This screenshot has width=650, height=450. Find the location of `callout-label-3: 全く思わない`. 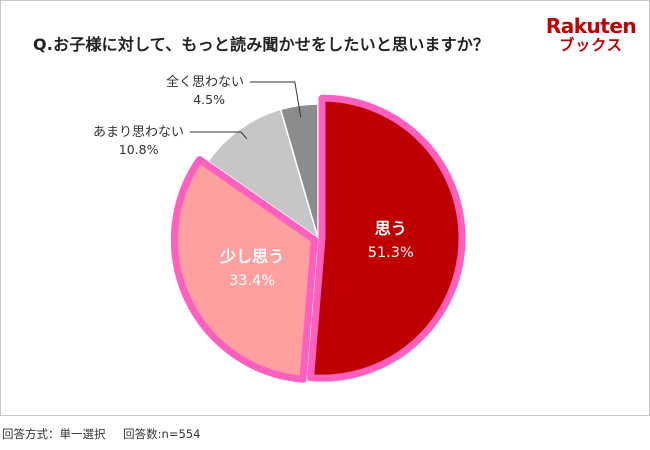

callout-label-3: 全く思わない is located at coordinates (205, 82).